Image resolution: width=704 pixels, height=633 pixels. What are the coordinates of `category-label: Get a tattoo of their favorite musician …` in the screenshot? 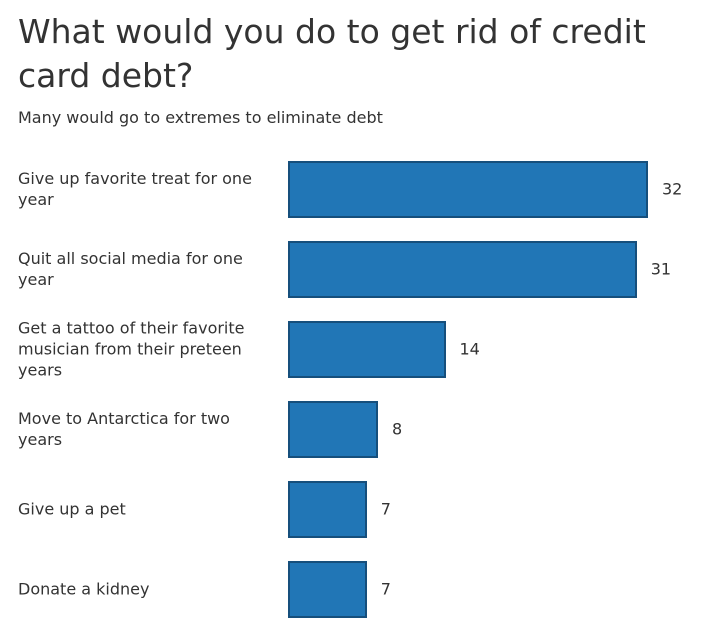 It's located at (131, 349).